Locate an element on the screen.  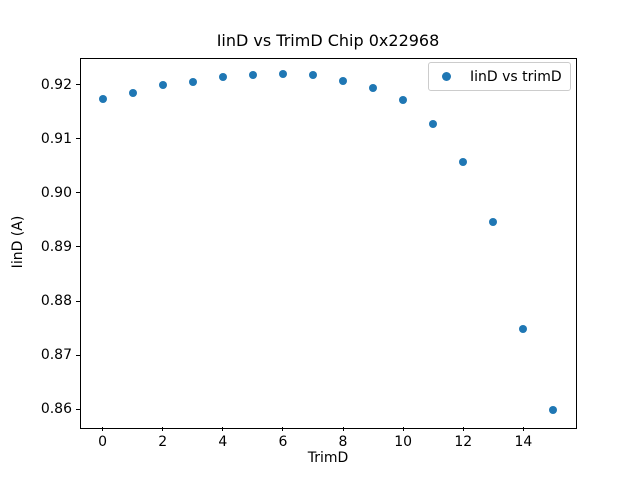
x-tick-label: 14 is located at coordinates (523, 442).